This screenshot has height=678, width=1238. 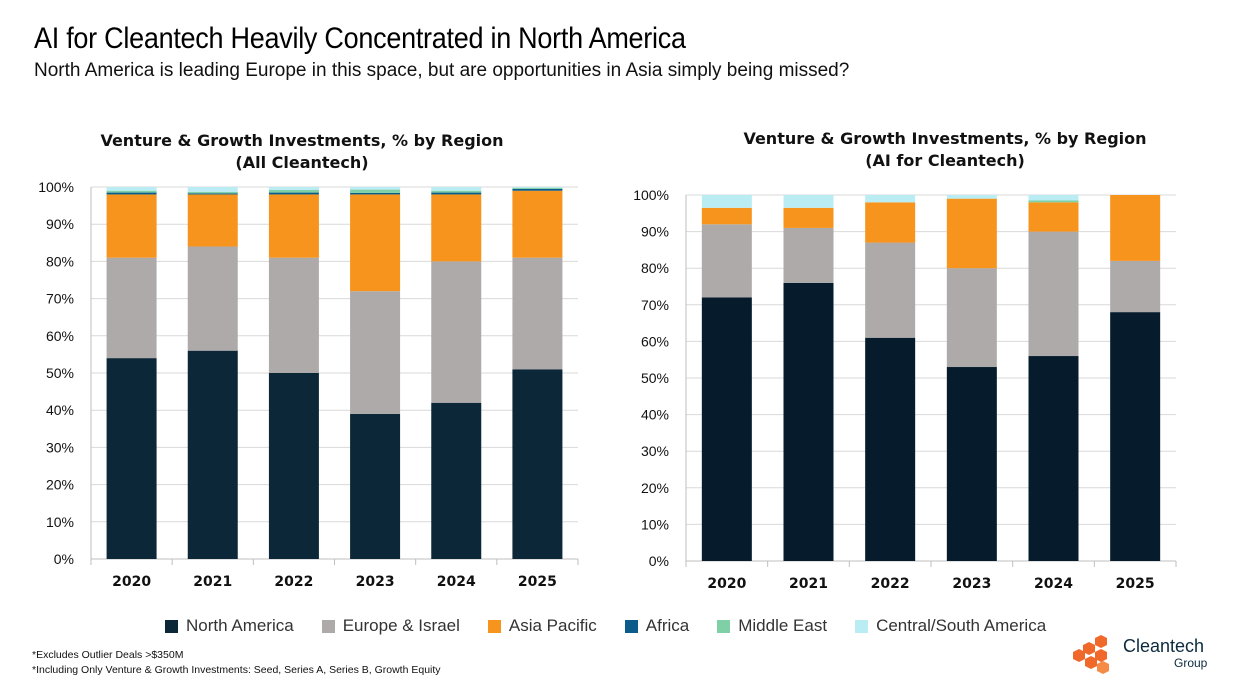 I want to click on legend-item: Africa, so click(x=657, y=626).